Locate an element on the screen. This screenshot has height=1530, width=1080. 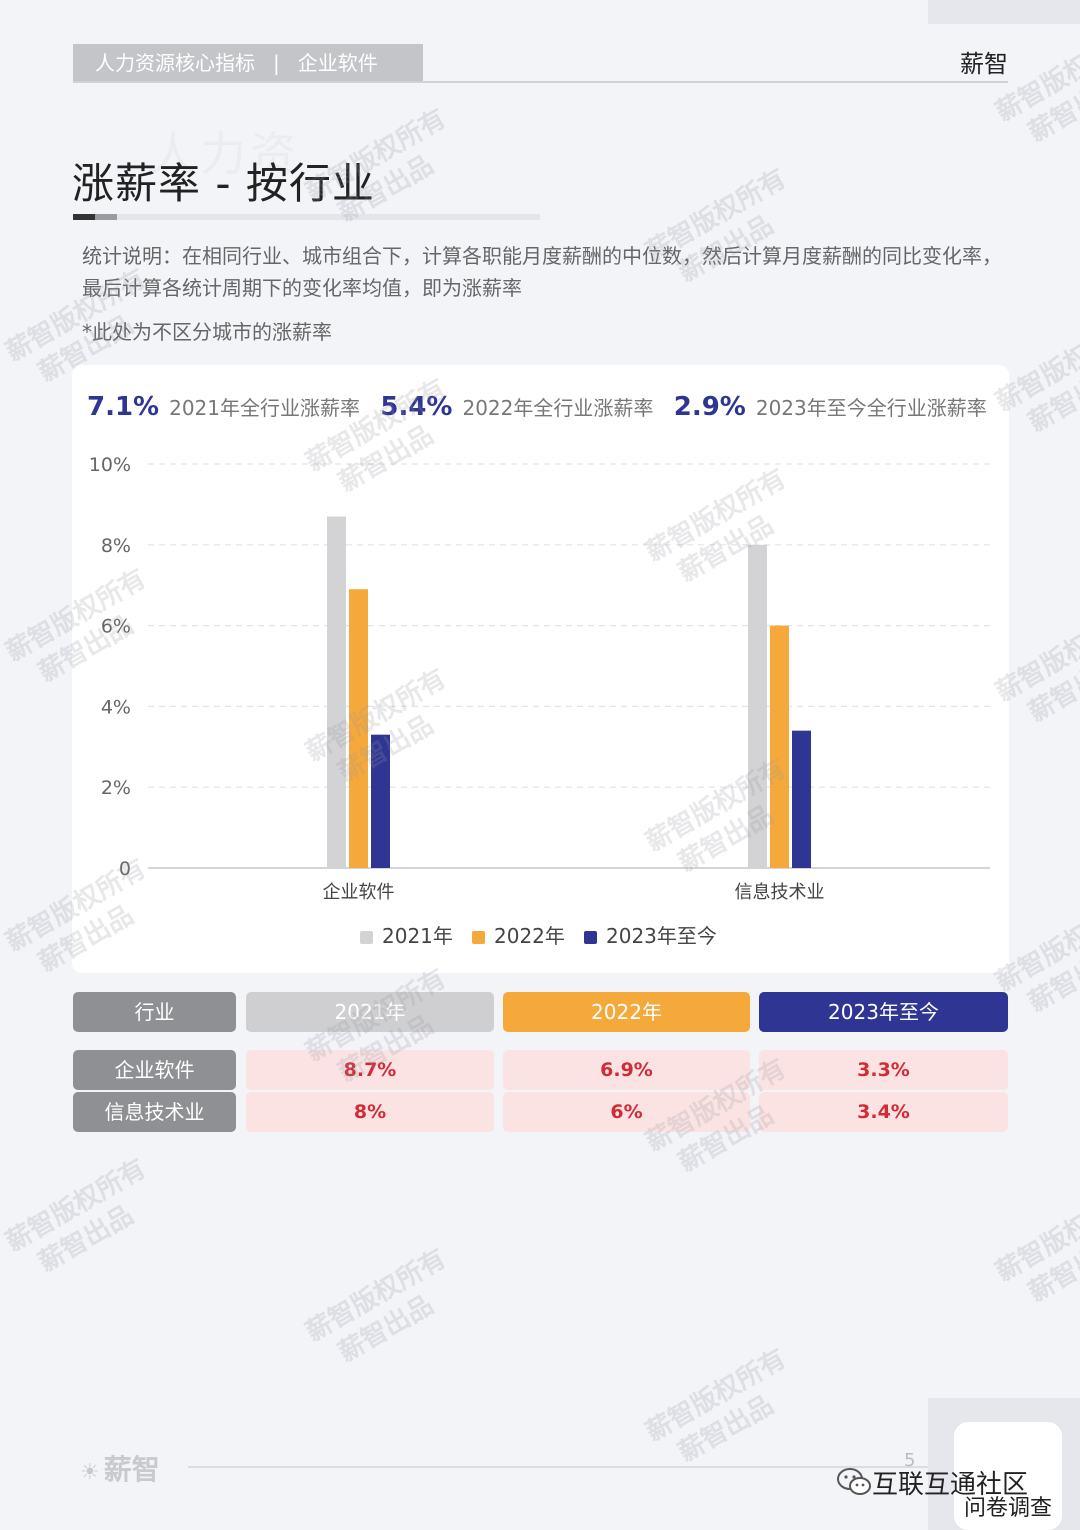
bar-2022年-企业软件 is located at coordinates (358, 728).